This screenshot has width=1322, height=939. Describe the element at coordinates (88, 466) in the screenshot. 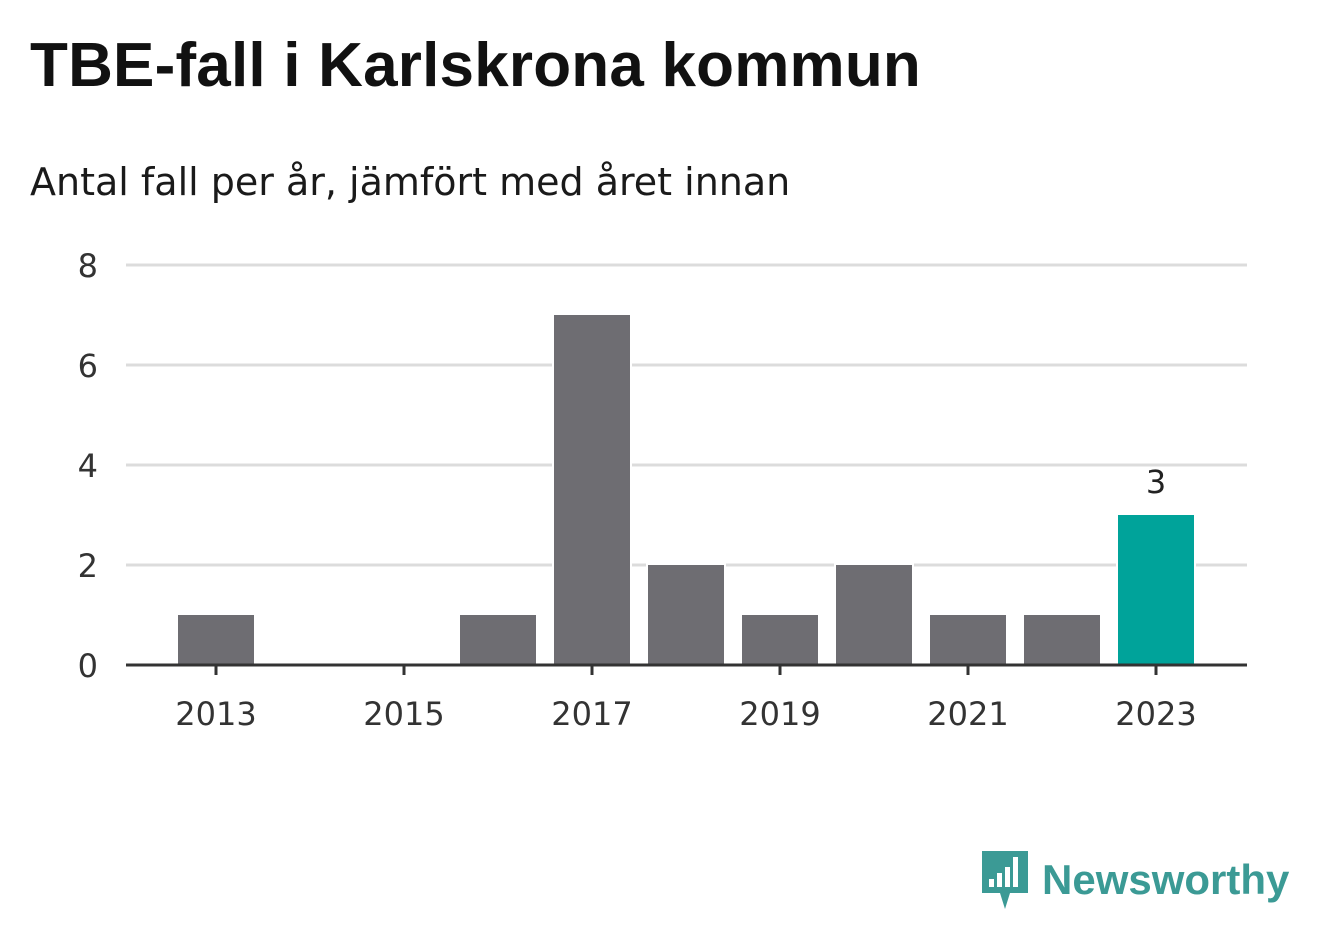

I see `y-tick-label: 4` at that location.